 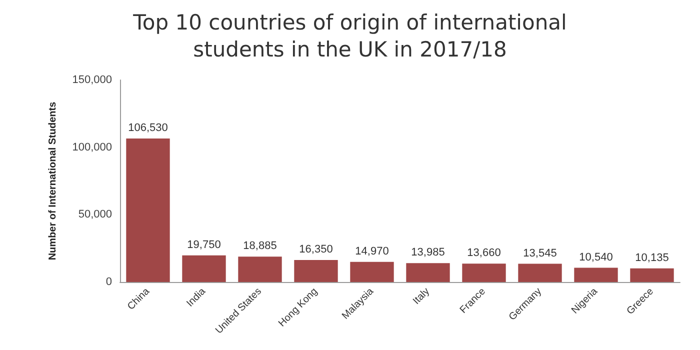 I want to click on data-label: 13,985, so click(x=428, y=252).